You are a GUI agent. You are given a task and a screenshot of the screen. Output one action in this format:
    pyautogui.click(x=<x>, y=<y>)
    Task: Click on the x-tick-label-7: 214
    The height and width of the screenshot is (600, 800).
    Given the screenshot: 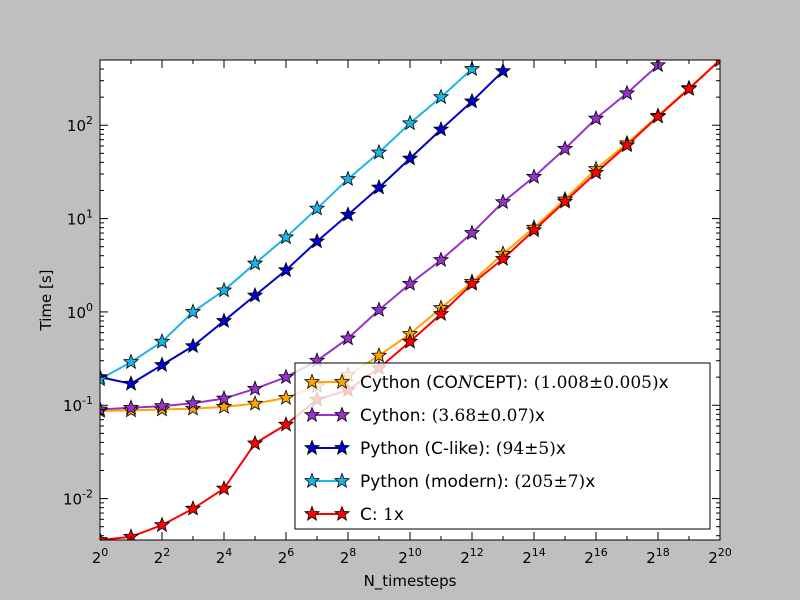 What is the action you would take?
    pyautogui.click(x=534, y=556)
    